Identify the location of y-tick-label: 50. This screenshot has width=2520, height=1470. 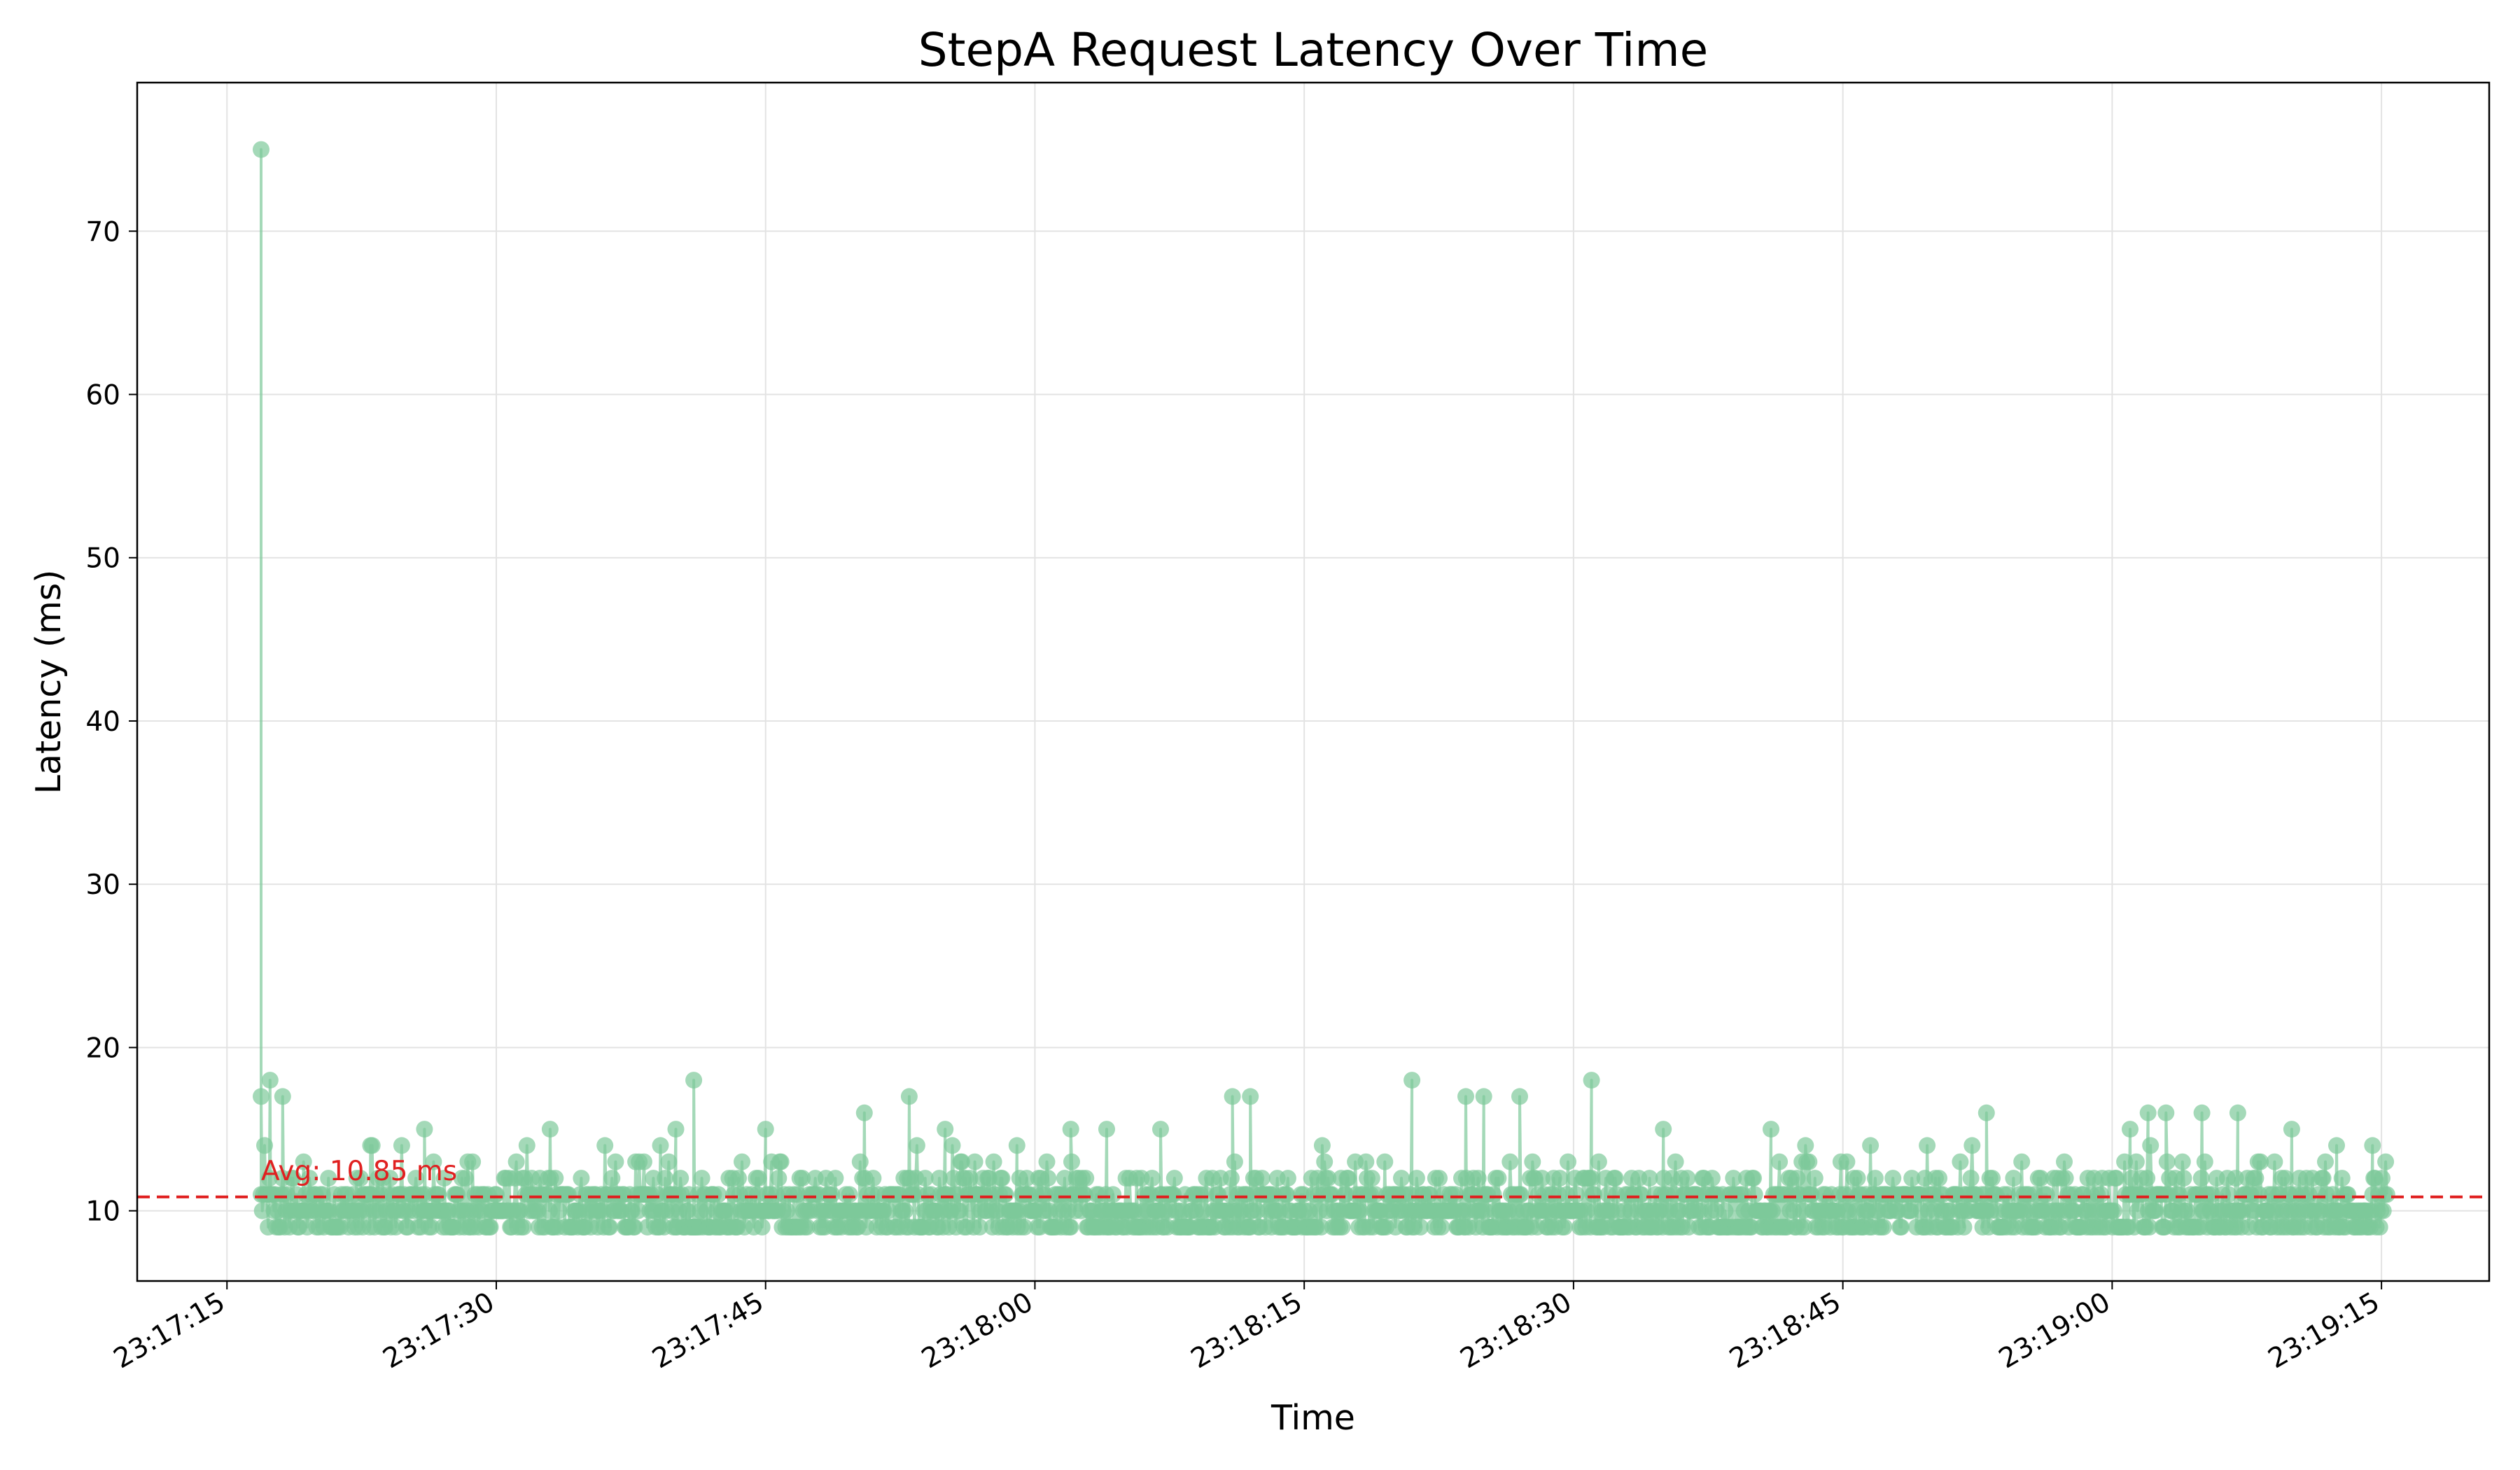
(102, 559).